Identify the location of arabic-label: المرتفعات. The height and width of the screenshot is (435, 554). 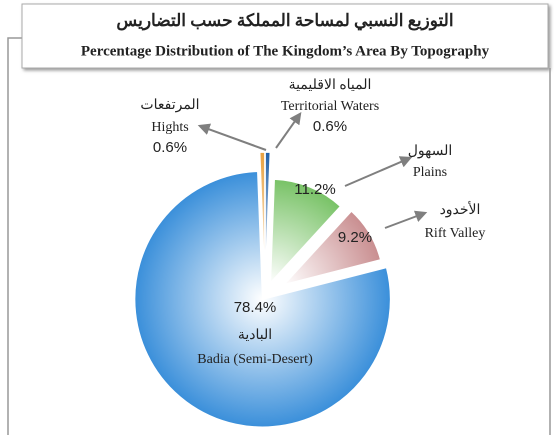
(169, 105).